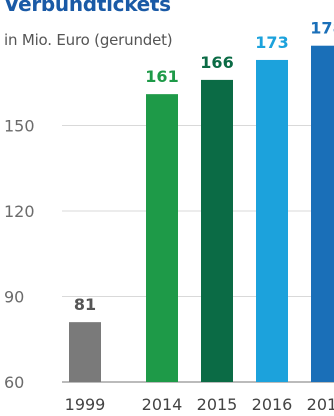 The height and width of the screenshot is (416, 334). What do you see at coordinates (88, 40) in the screenshot?
I see `chart-subtitle: in Mio. Euro (gerundet)` at bounding box center [88, 40].